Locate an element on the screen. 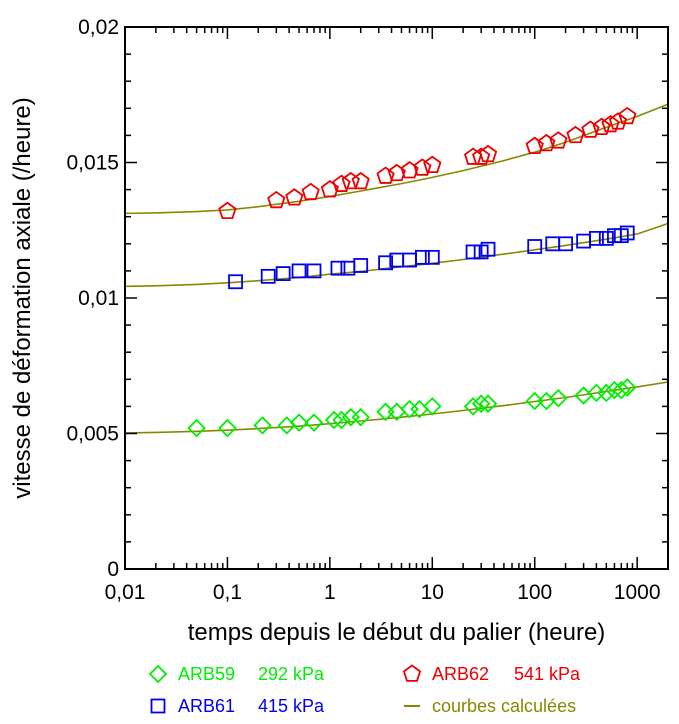 The height and width of the screenshot is (724, 679). legend-value: 292 kPa is located at coordinates (291, 674).